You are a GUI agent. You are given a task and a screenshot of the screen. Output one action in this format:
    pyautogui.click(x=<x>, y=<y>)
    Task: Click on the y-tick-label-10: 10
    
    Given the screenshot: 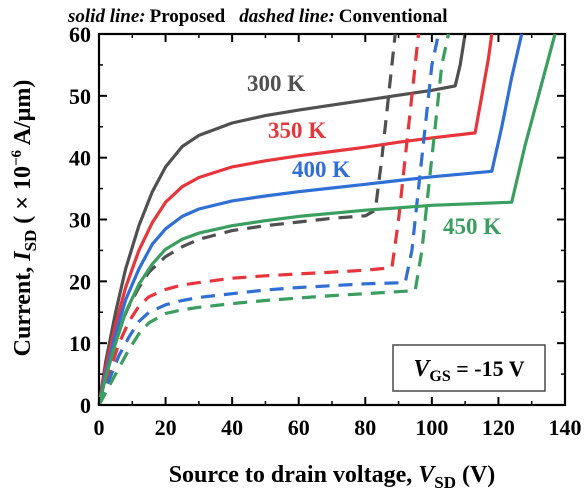 What is the action you would take?
    pyautogui.click(x=80, y=343)
    